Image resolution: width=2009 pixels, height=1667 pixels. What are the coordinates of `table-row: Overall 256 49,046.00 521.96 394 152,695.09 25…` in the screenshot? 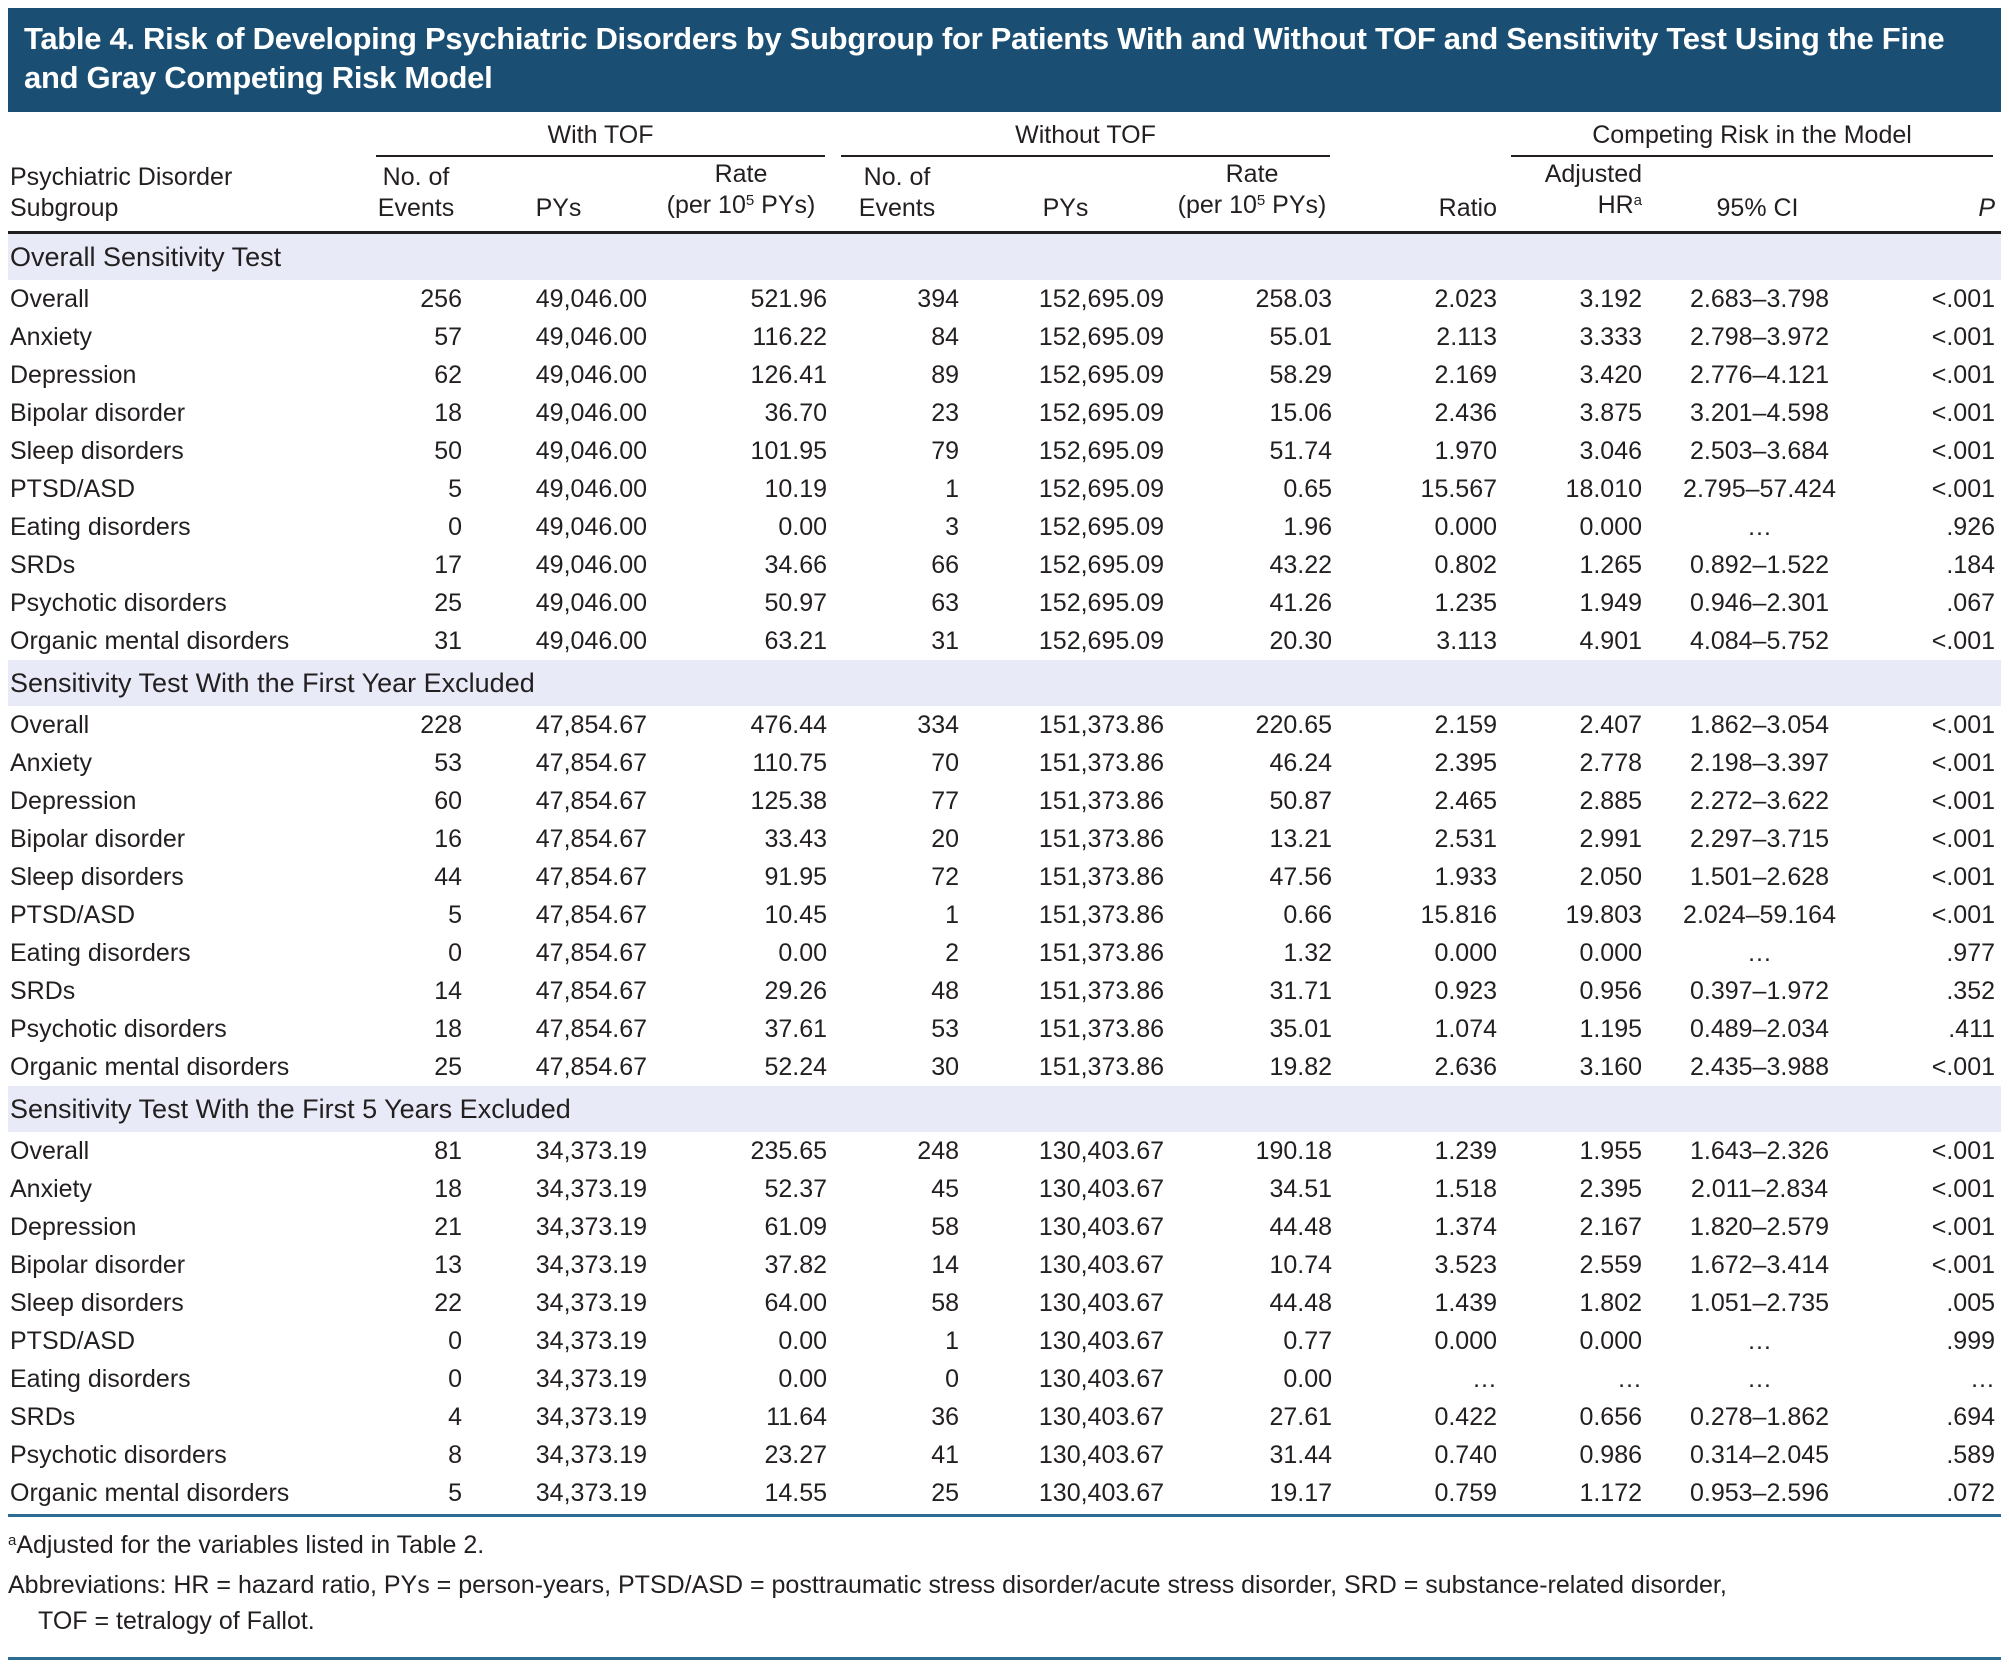 It's located at (1004, 299).